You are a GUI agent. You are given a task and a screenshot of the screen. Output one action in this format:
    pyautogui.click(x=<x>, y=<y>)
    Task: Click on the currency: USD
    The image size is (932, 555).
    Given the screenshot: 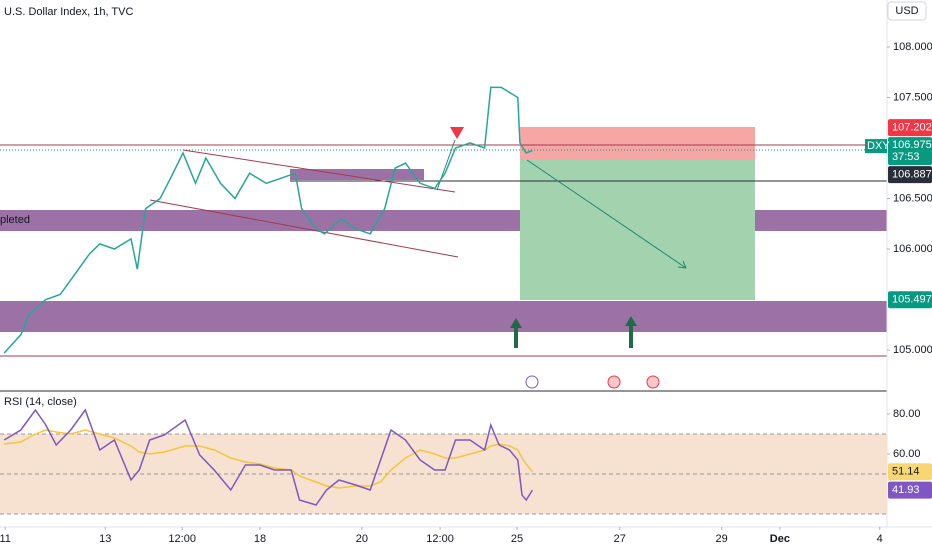 What is the action you would take?
    pyautogui.click(x=906, y=11)
    